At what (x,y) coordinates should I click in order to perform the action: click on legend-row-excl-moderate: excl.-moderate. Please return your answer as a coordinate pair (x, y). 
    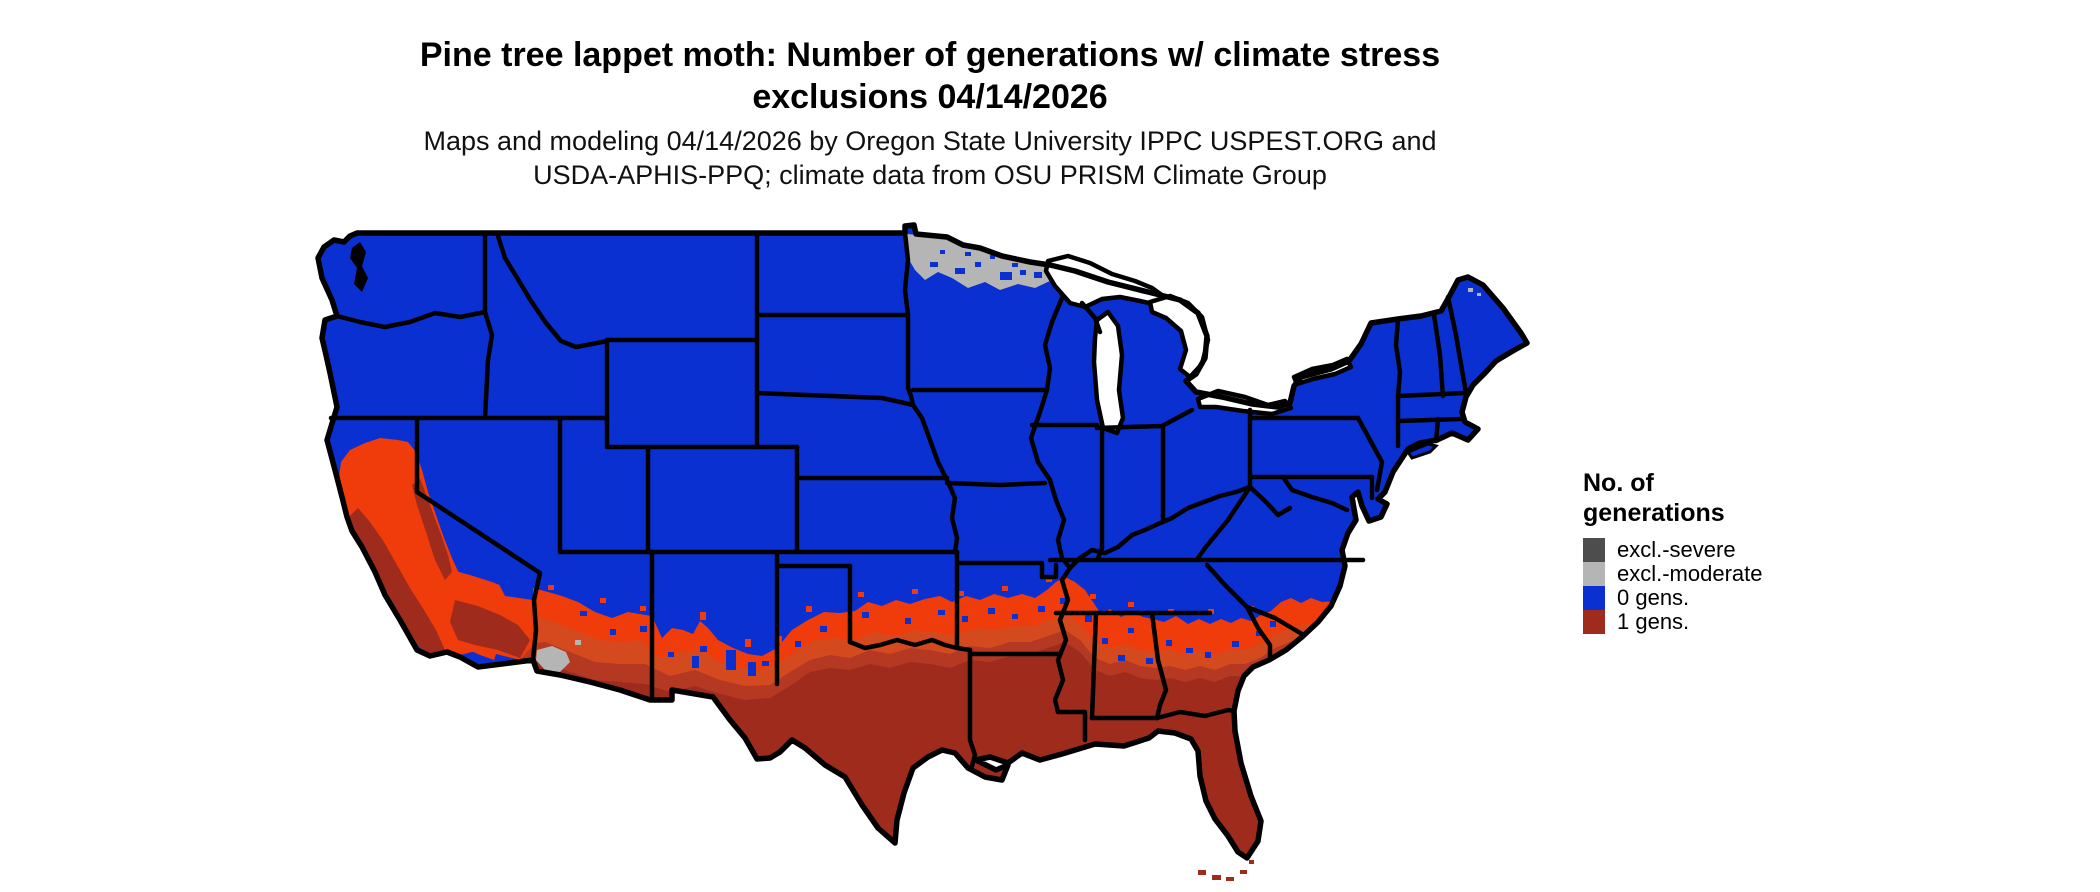
    Looking at the image, I should click on (1673, 573).